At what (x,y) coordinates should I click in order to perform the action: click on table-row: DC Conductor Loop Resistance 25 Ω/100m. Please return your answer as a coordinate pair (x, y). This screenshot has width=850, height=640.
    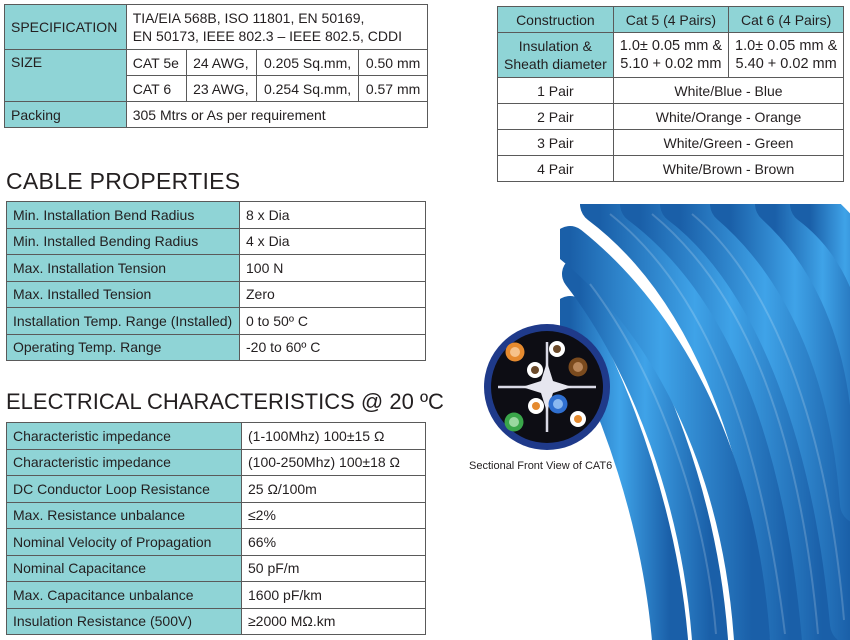
    Looking at the image, I should click on (216, 489).